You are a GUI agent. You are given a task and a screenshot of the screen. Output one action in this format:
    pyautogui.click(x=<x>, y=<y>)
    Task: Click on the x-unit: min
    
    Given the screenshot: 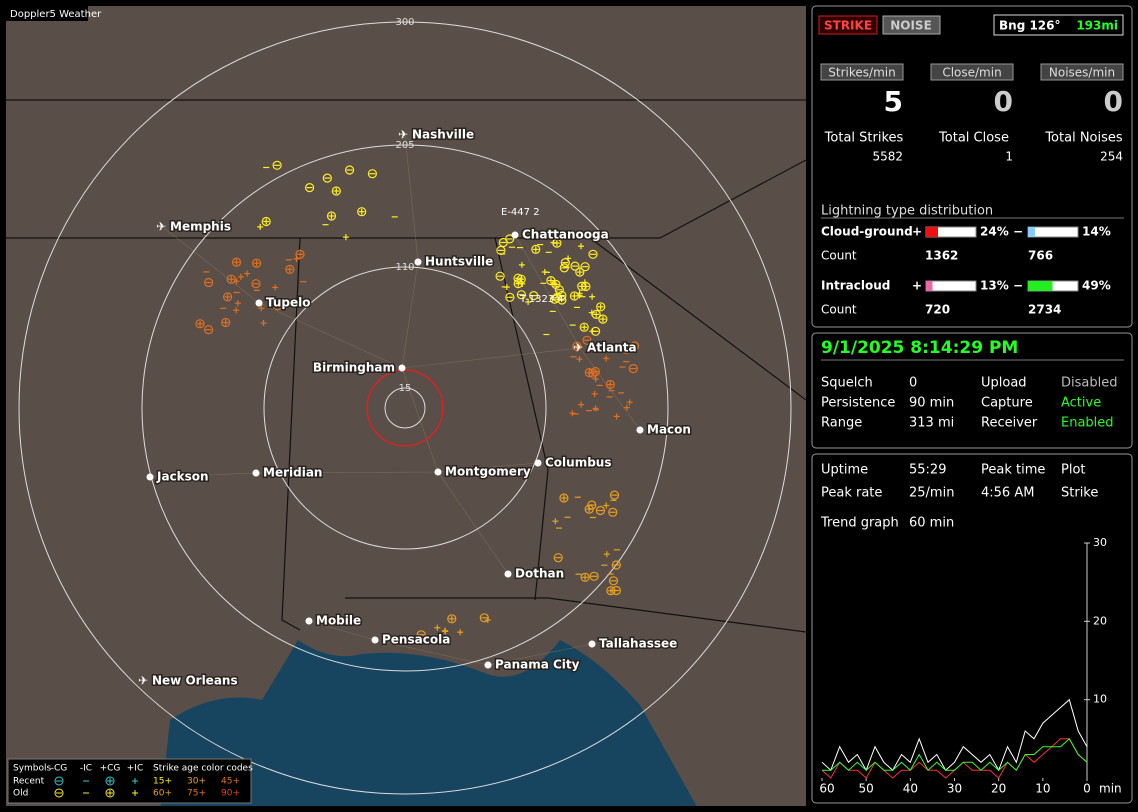 What is the action you would take?
    pyautogui.click(x=1110, y=789)
    